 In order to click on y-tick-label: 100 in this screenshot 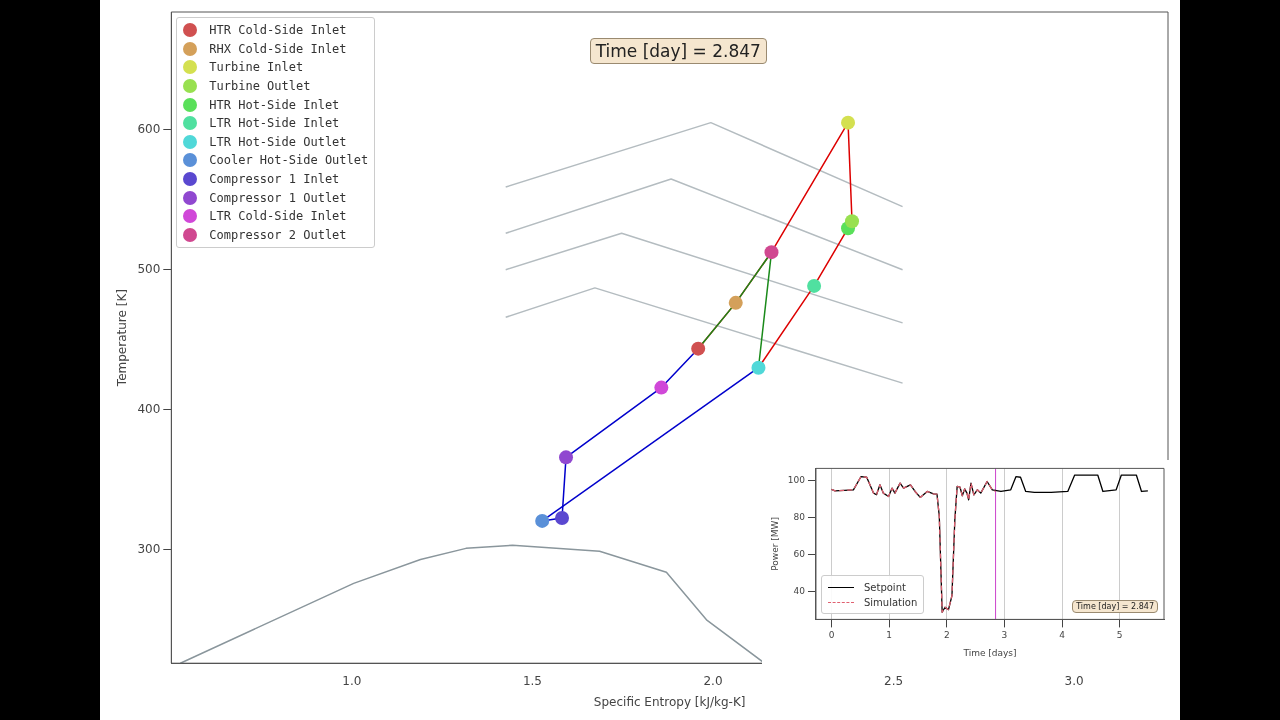, I will do `click(796, 479)`.